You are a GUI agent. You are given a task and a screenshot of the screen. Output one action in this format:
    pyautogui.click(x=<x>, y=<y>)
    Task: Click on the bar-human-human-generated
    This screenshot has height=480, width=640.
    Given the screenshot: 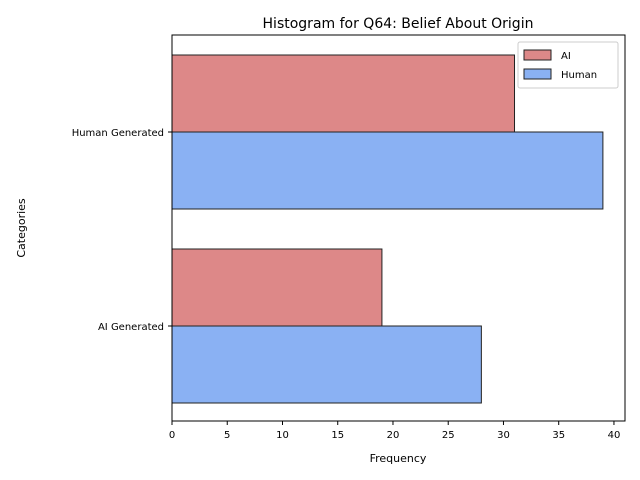 What is the action you would take?
    pyautogui.click(x=387, y=170)
    